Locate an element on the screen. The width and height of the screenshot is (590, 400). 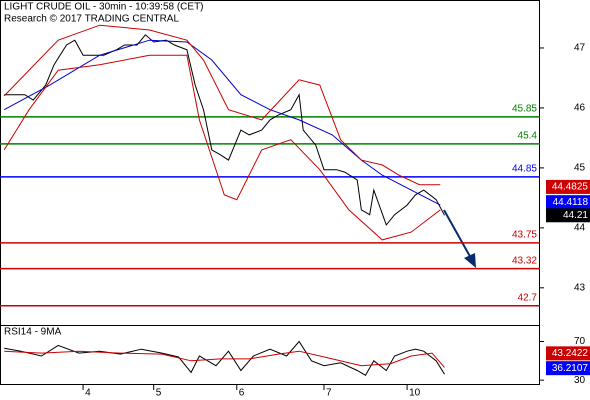
x-tick-label: 5 is located at coordinates (159, 393).